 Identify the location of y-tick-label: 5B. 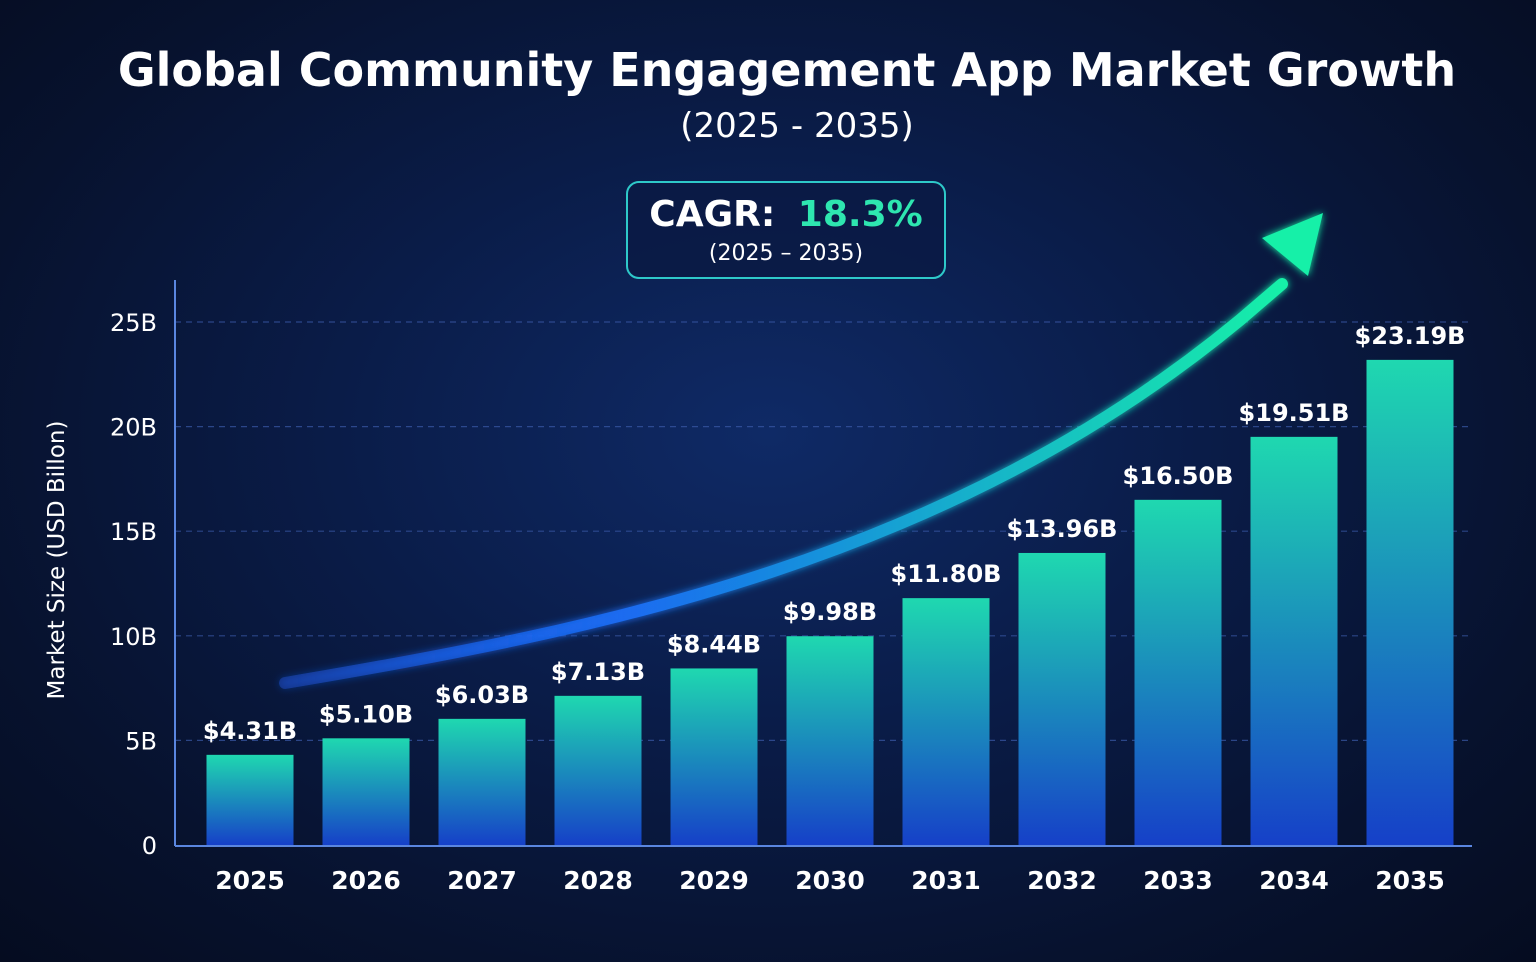
(141, 741).